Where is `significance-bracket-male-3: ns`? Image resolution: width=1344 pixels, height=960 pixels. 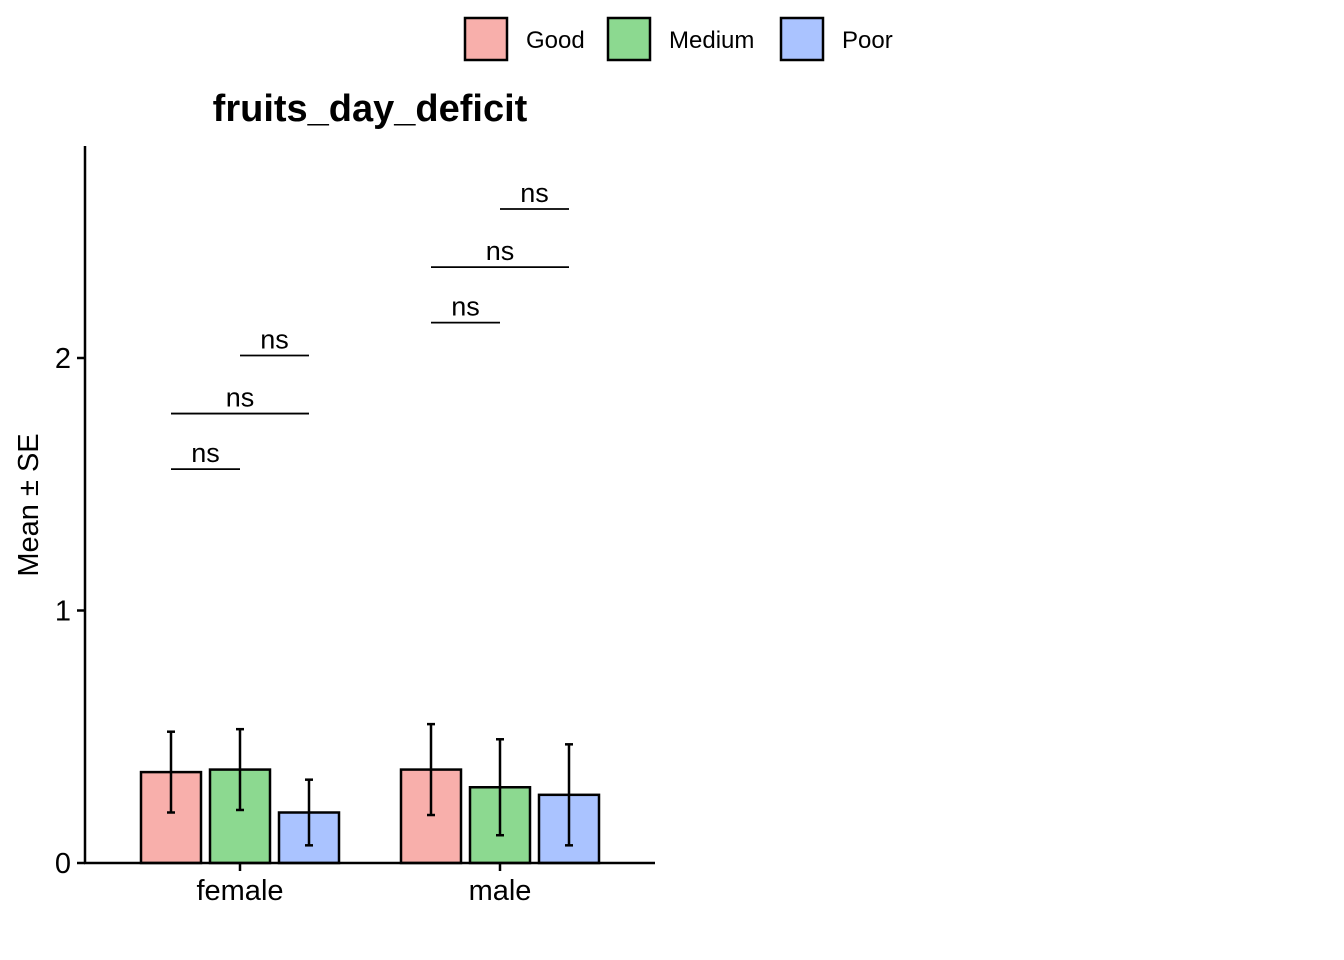
significance-bracket-male-3: ns is located at coordinates (534, 194).